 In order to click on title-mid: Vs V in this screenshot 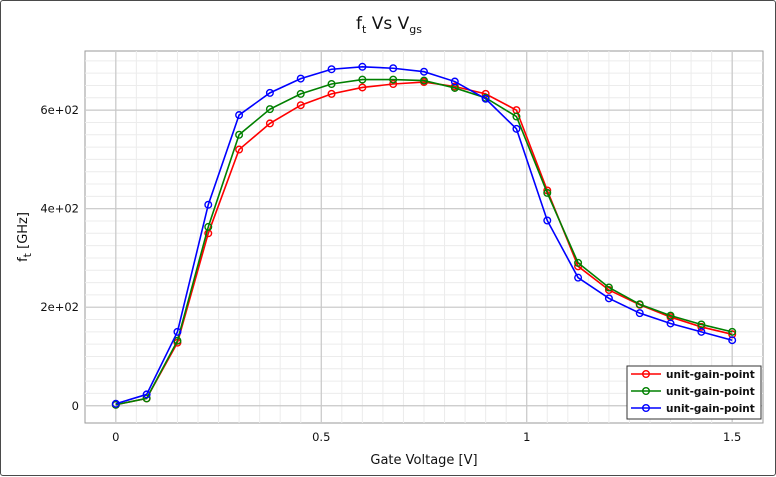, I will do `click(387, 24)`.